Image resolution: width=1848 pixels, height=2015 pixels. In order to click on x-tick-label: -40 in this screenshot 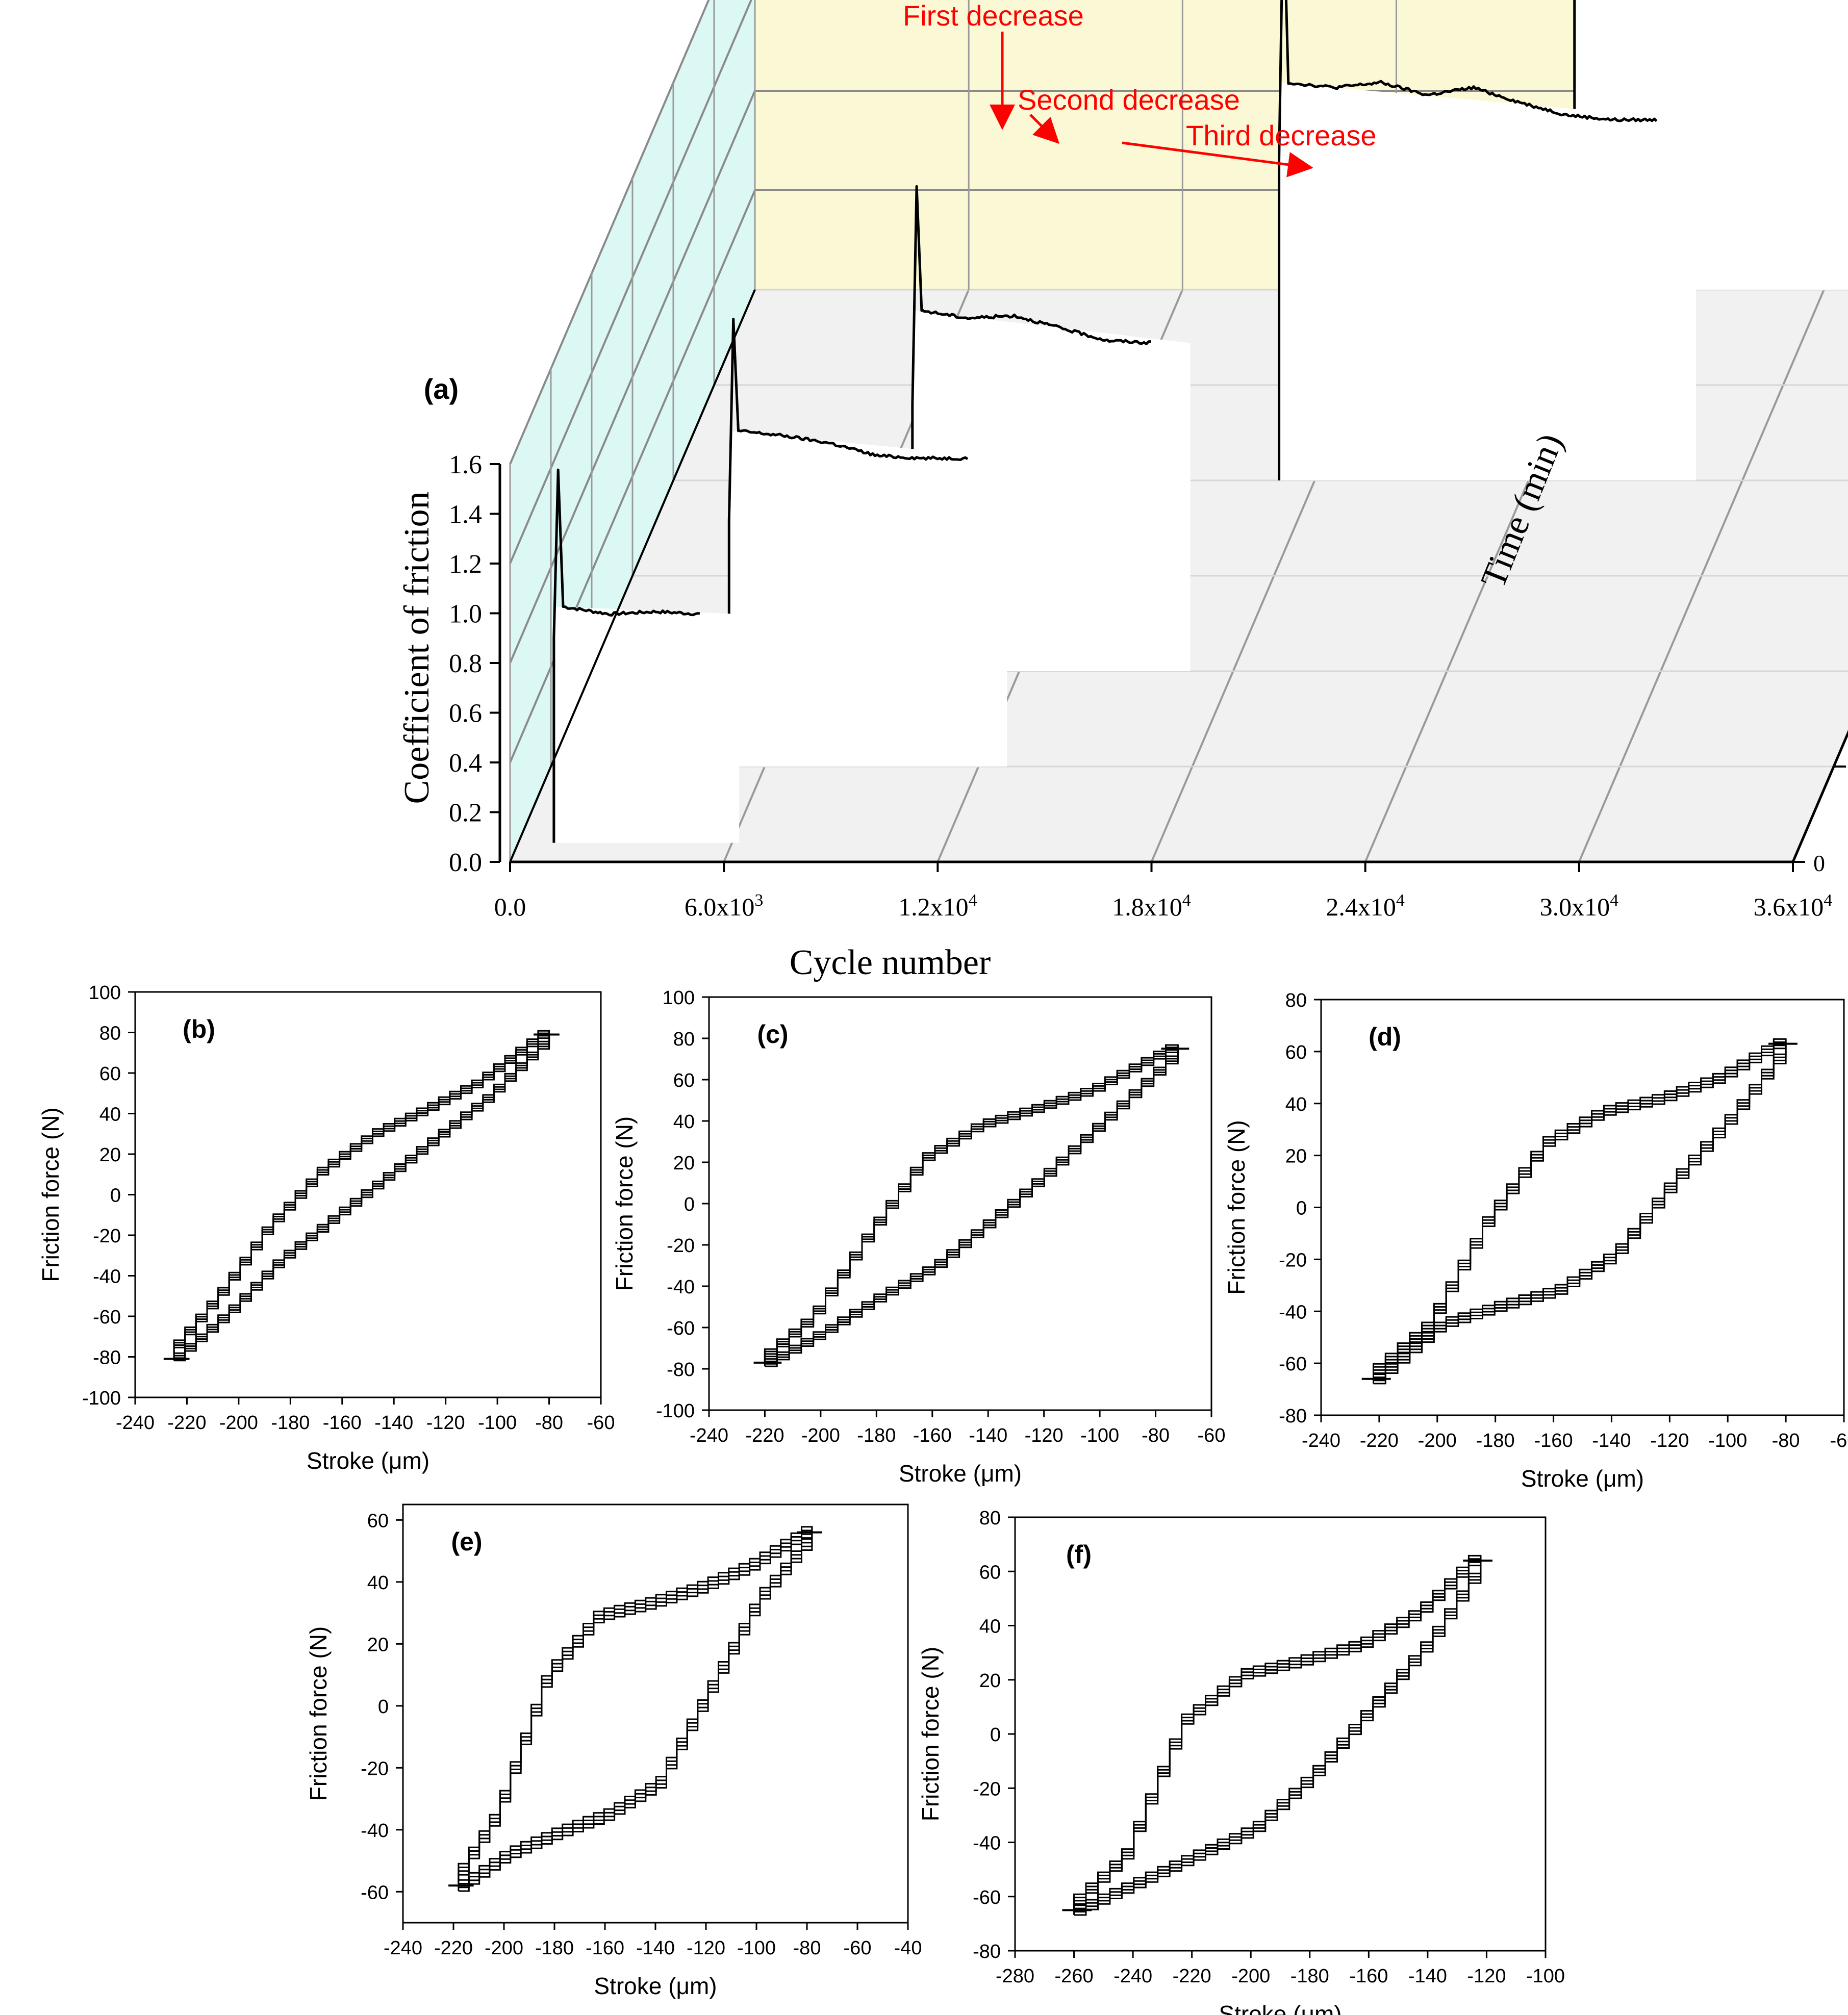, I will do `click(908, 1948)`.